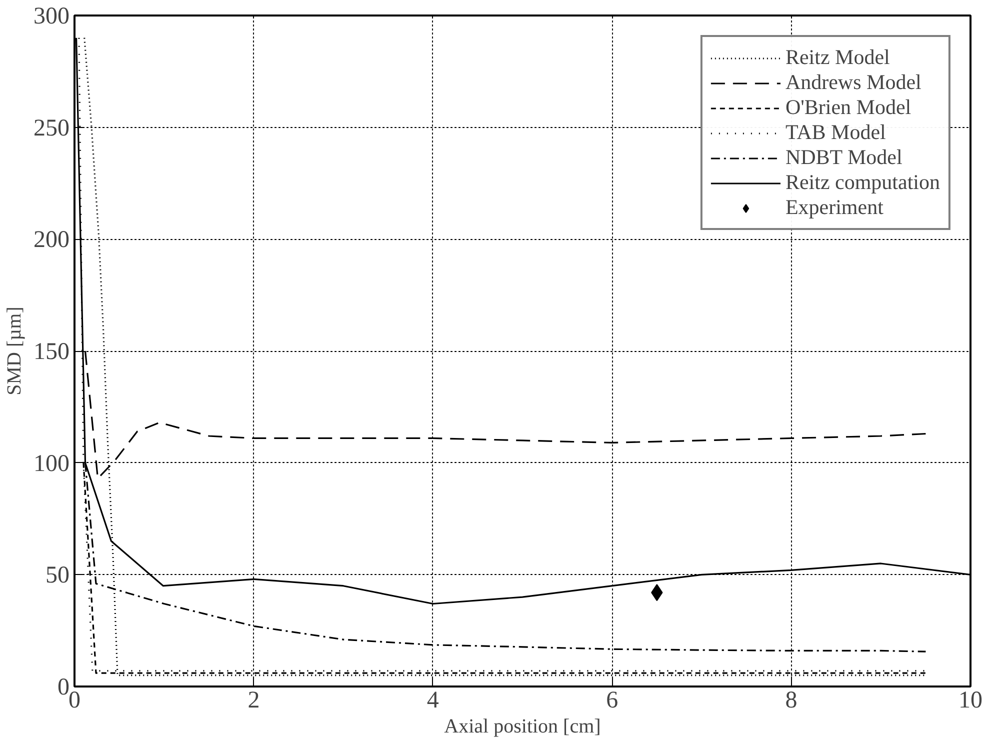  What do you see at coordinates (522, 727) in the screenshot?
I see `x-axis-title: Axial position [cm]` at bounding box center [522, 727].